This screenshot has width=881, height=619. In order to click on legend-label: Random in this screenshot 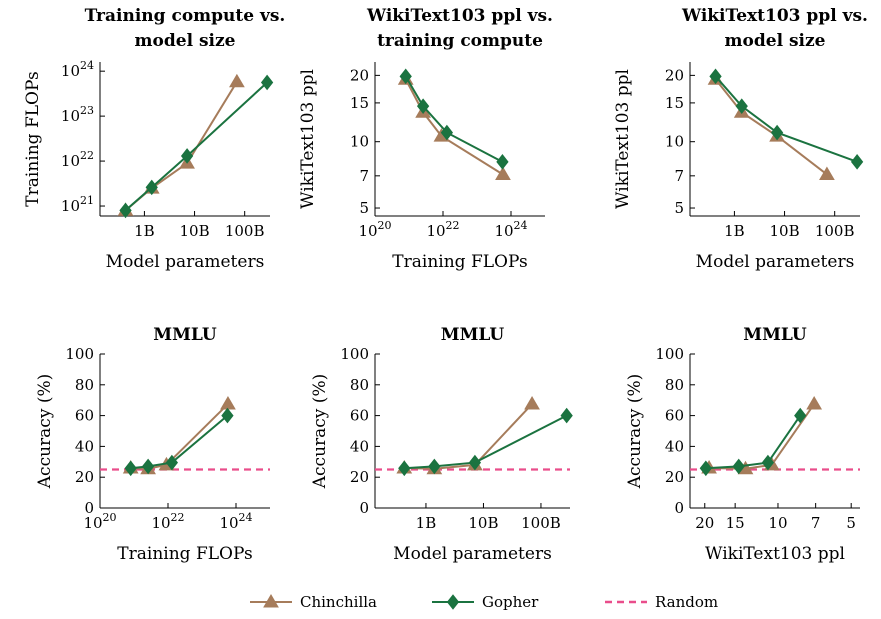, I will do `click(686, 602)`.